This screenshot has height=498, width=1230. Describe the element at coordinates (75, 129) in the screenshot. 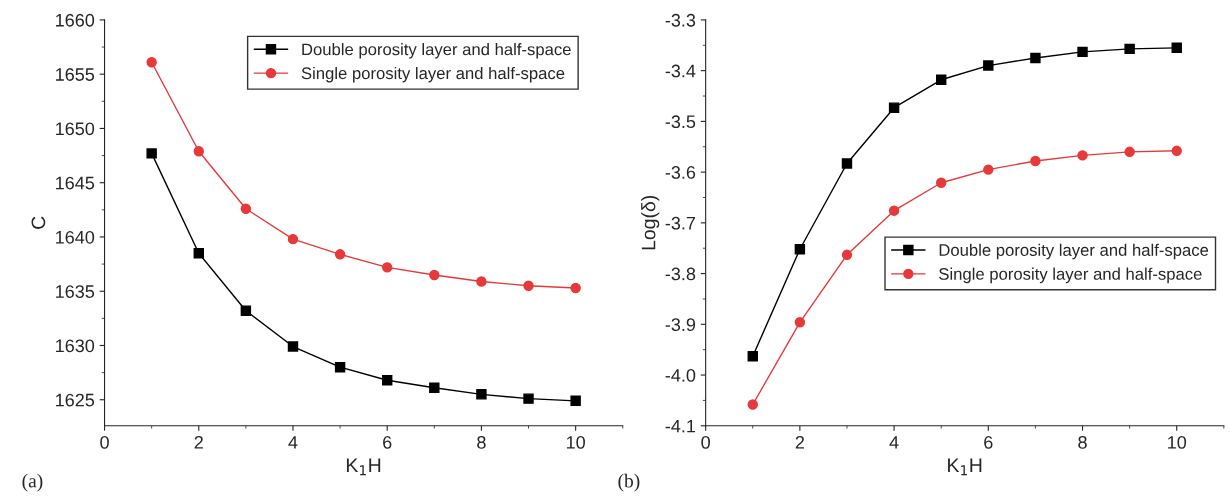

I see `y-tick-label: 1650` at that location.